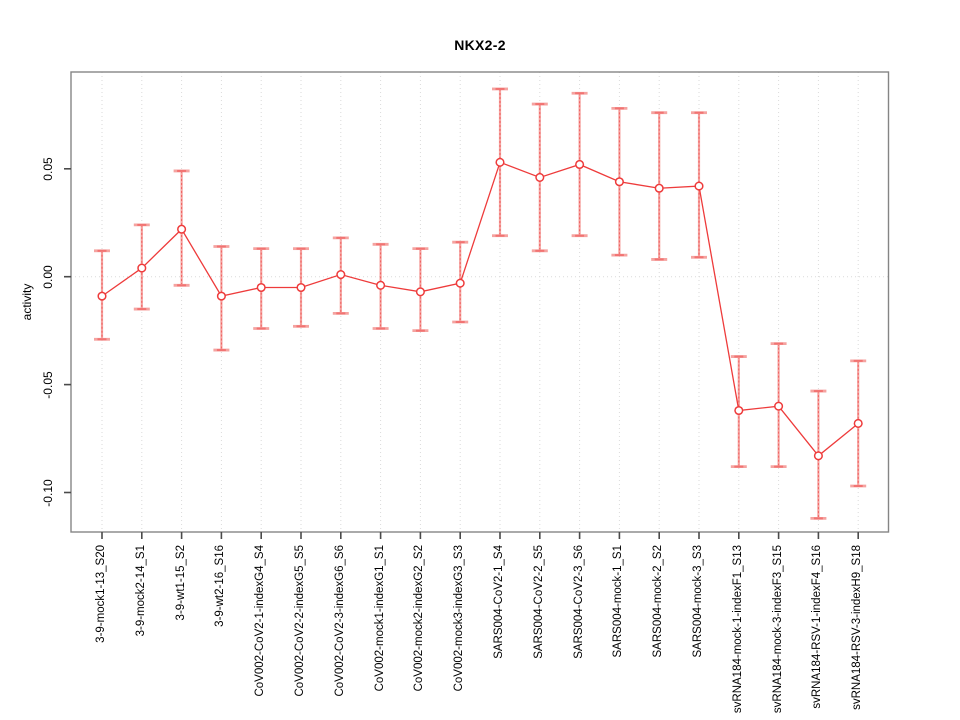 This screenshot has height=720, width=960. I want to click on x-tick-label: svRNA184-mock-1-indexF1_S13, so click(737, 629).